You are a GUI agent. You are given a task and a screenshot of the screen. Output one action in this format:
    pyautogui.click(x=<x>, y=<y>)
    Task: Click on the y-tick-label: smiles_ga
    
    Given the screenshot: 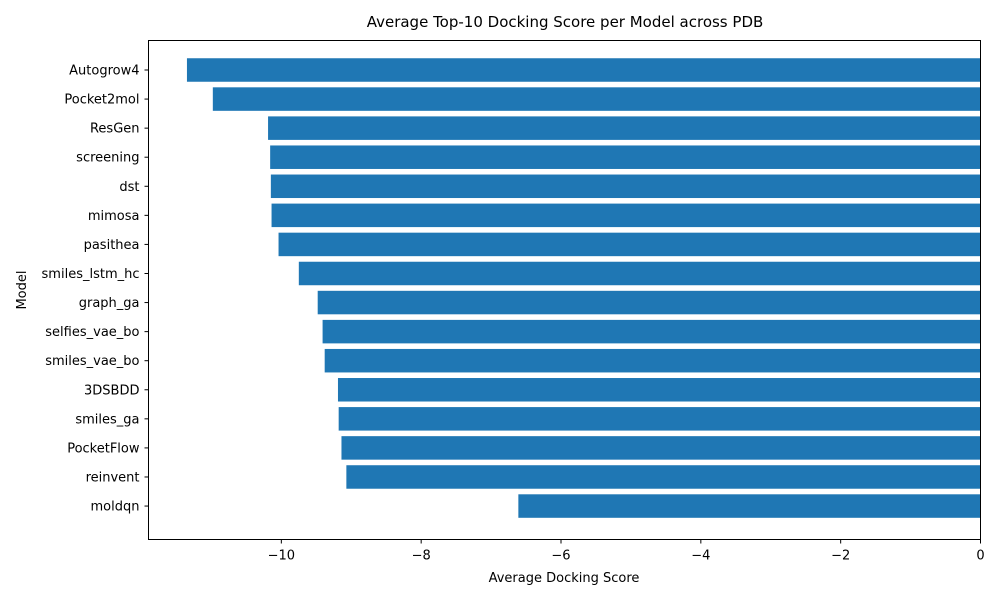 What is the action you would take?
    pyautogui.click(x=107, y=419)
    